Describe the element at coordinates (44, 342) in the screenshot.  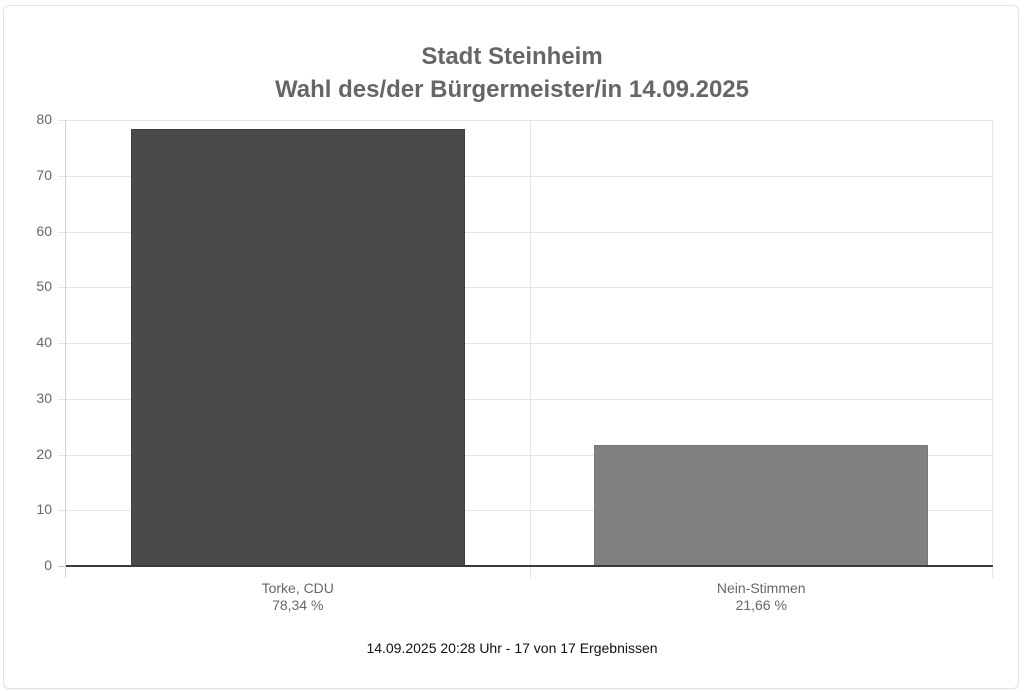
I see `y-tick-label: 40` at that location.